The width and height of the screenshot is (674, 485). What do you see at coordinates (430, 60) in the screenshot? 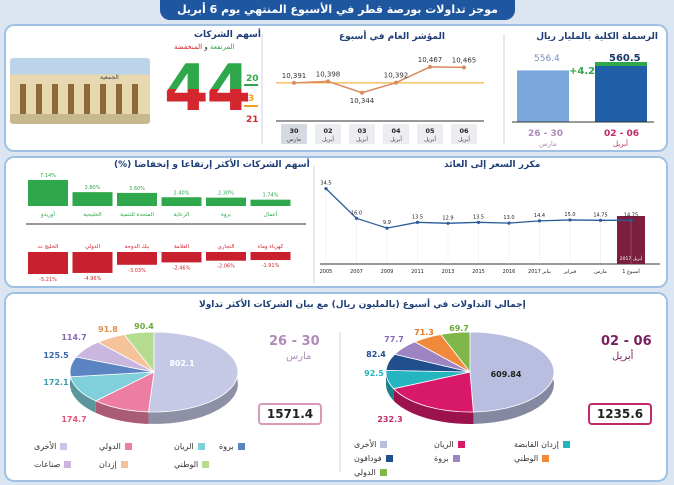
I see `index-value-label: 10,467` at bounding box center [430, 60].